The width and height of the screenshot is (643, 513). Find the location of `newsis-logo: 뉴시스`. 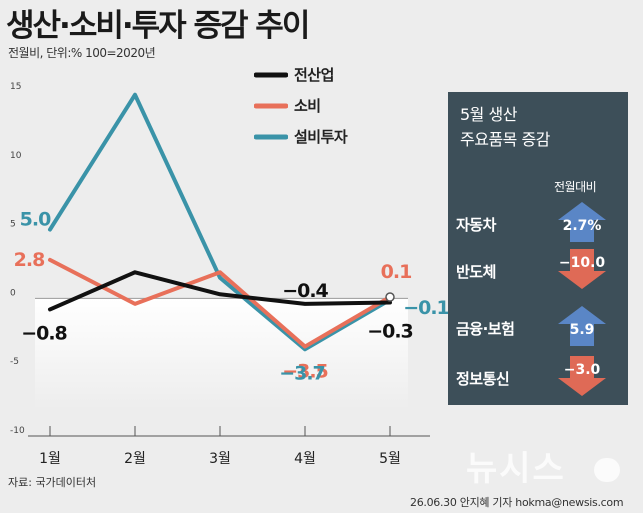

newsis-logo: 뉴시스 is located at coordinates (543, 469).